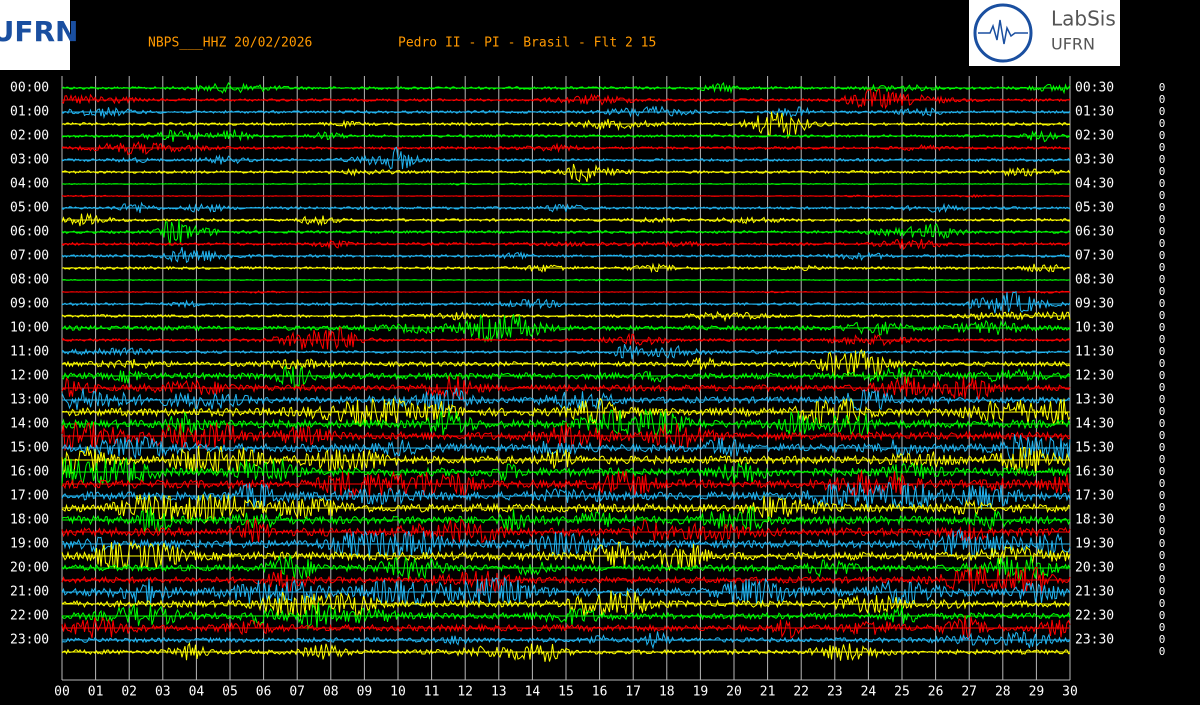 Image resolution: width=1200 pixels, height=705 pixels. Describe the element at coordinates (29, 448) in the screenshot. I see `left-label: 15:00` at that location.